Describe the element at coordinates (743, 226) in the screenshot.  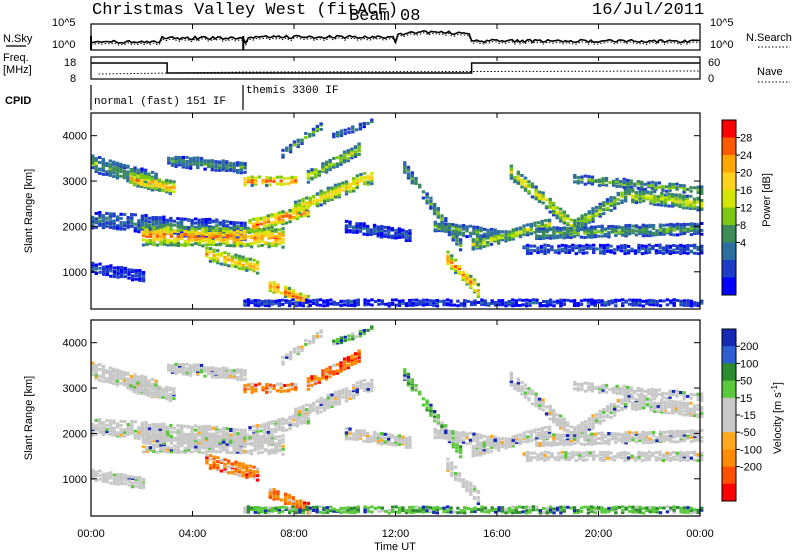
I see `power-colorbar-tick-label: 8` at that location.